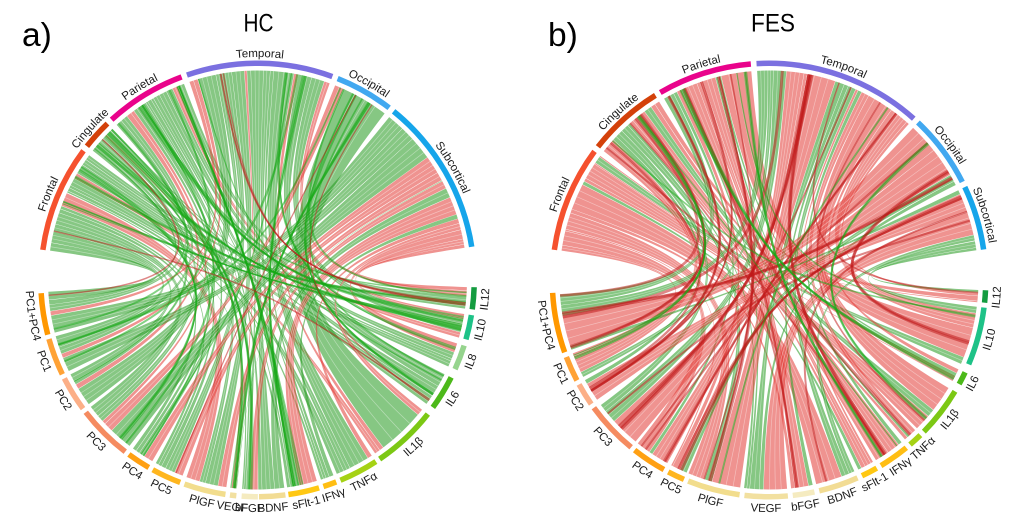 The width and height of the screenshot is (1024, 530). What do you see at coordinates (259, 24) in the screenshot?
I see `svg-text: HC` at bounding box center [259, 24].